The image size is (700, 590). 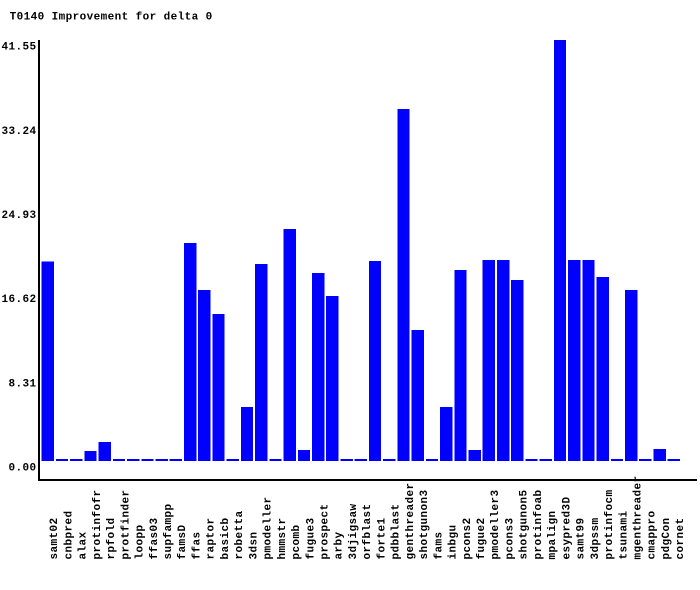 I want to click on svg-text: protinfoab, so click(x=539, y=524).